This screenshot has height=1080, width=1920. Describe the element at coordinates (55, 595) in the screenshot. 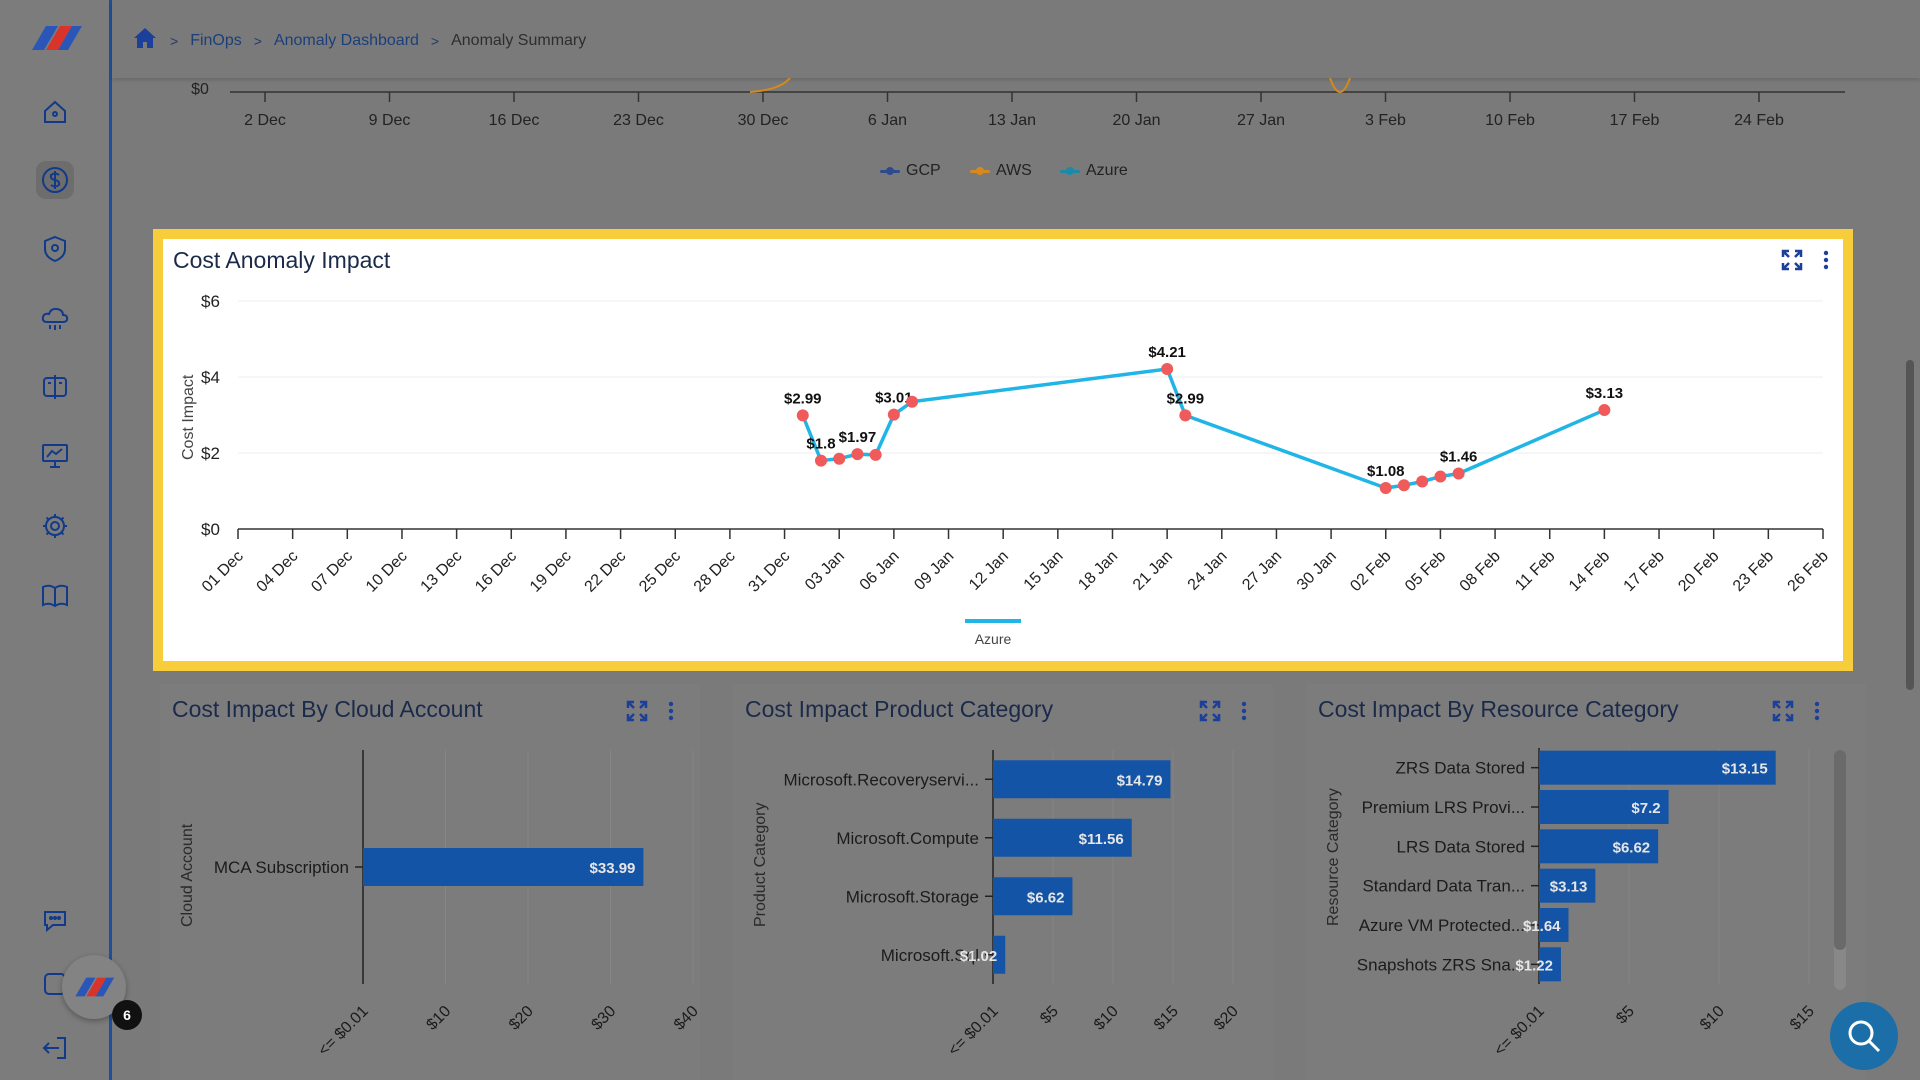

I see `book-icon` at that location.